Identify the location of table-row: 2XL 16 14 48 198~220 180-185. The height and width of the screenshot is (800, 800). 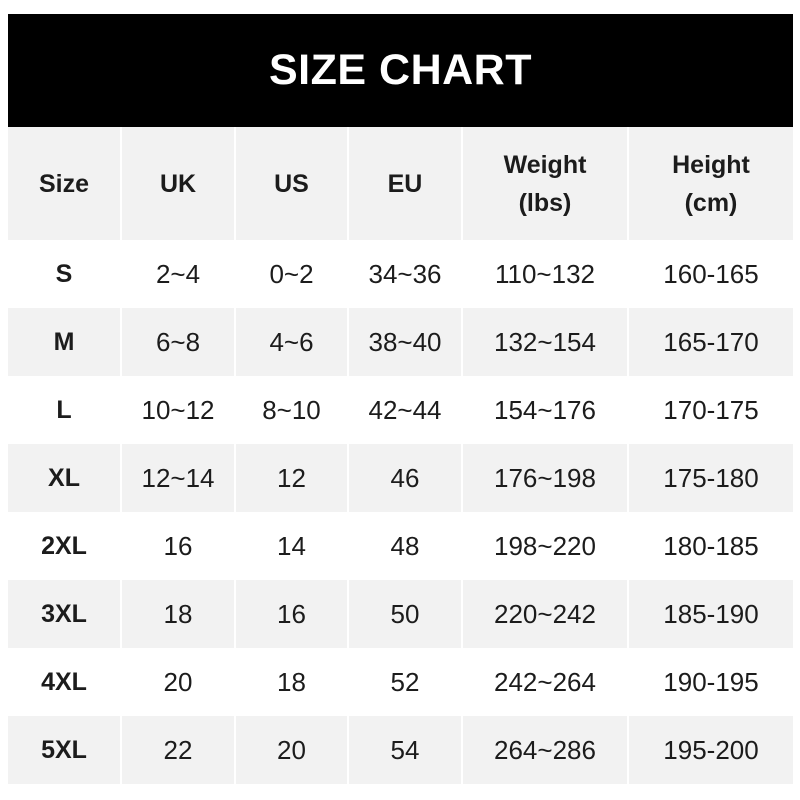
(400, 546).